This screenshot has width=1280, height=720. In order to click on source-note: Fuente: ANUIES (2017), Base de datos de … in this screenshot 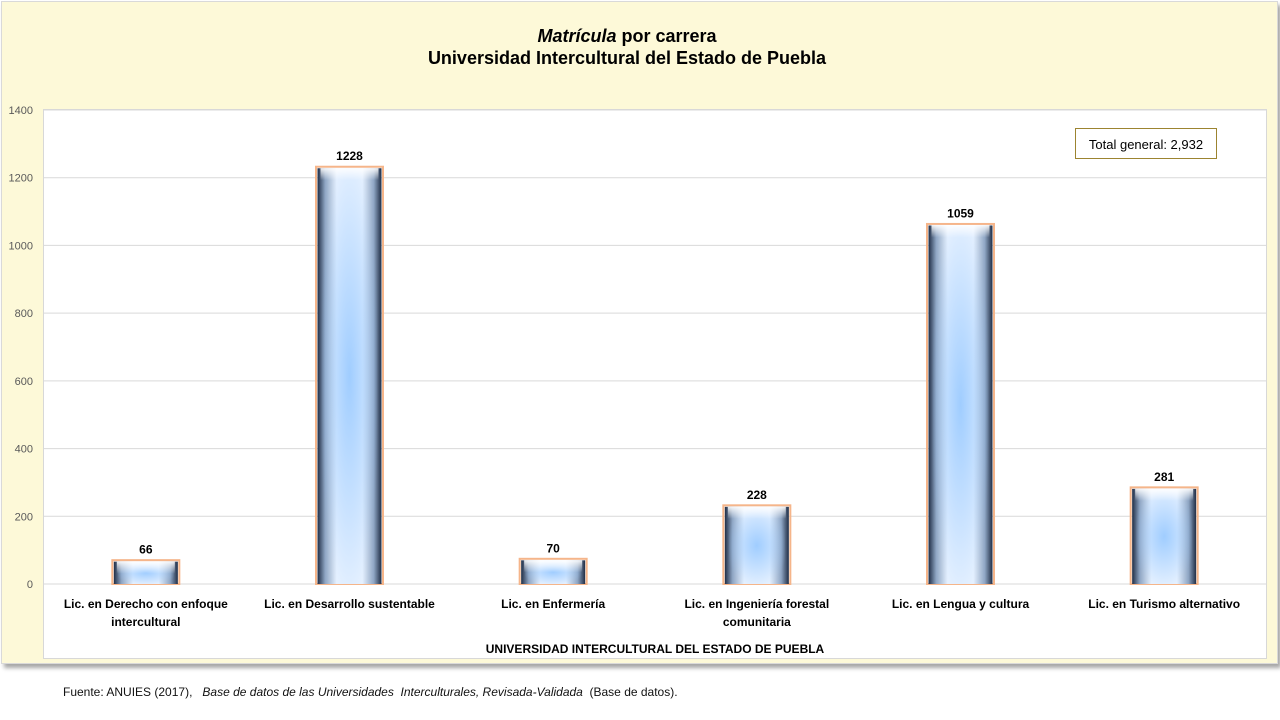, I will do `click(370, 692)`.